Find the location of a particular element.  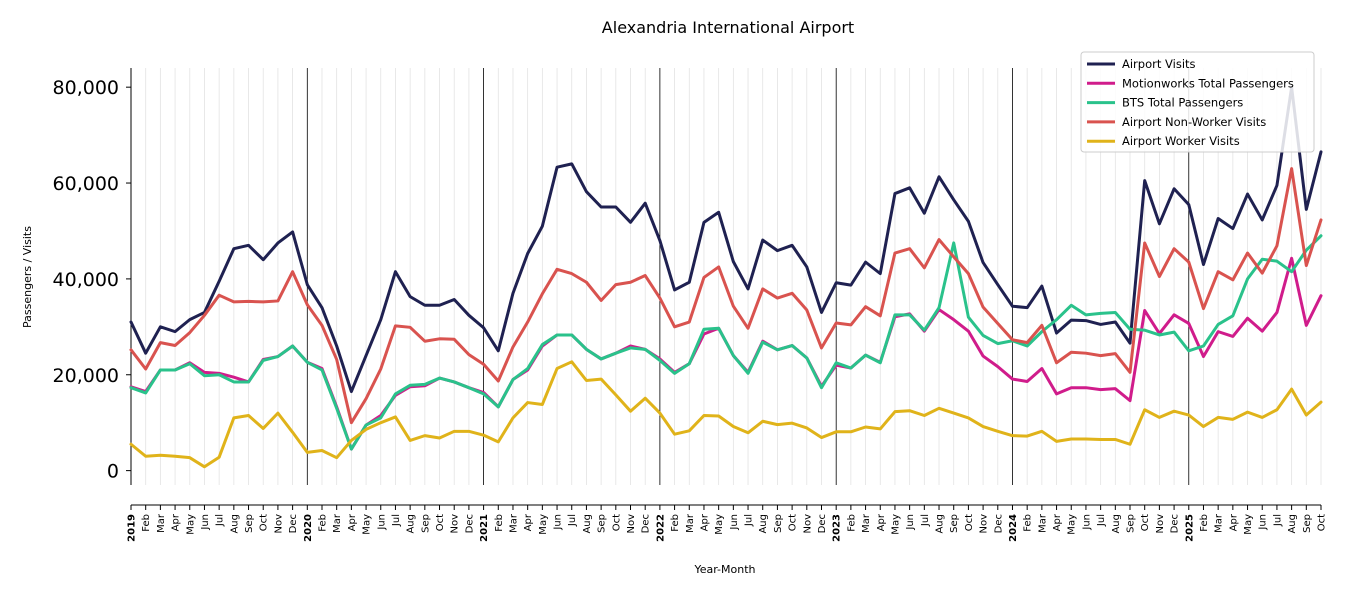

legend-label: Airport Non-Worker Visits is located at coordinates (1194, 122).